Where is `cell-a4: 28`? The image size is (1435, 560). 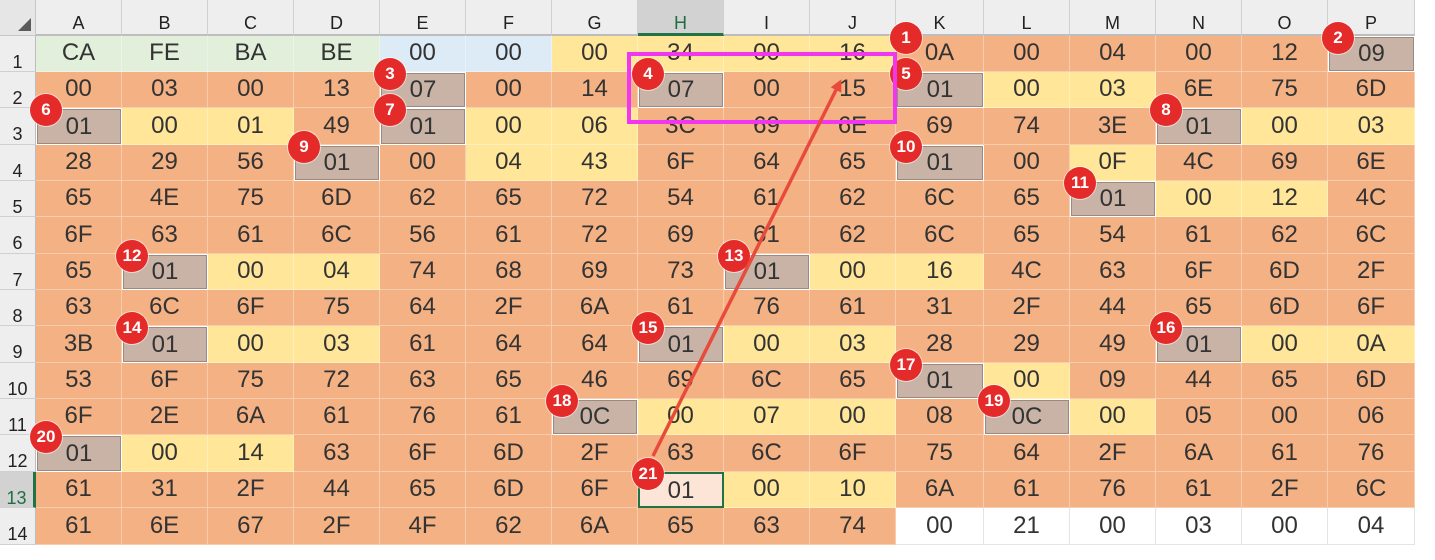
cell-a4: 28 is located at coordinates (79, 163).